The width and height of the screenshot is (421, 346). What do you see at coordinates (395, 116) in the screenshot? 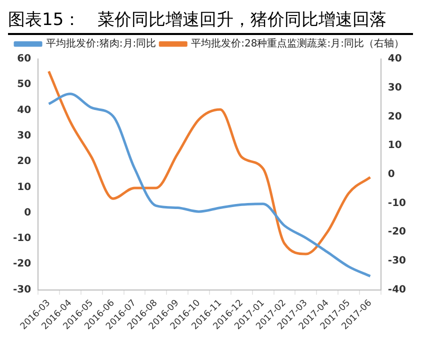
I see `y2-tick-label: 20` at bounding box center [395, 116].